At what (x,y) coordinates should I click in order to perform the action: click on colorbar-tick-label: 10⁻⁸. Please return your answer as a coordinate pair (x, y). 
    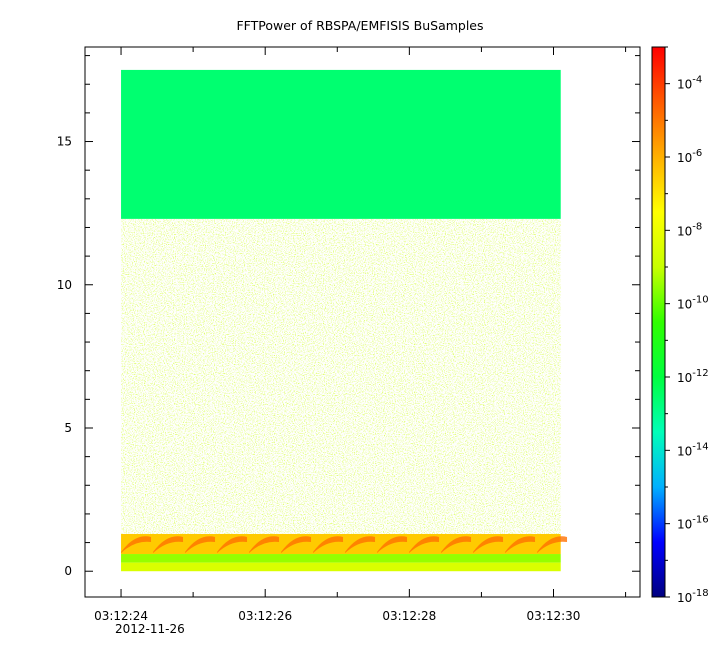
    Looking at the image, I should click on (689, 229).